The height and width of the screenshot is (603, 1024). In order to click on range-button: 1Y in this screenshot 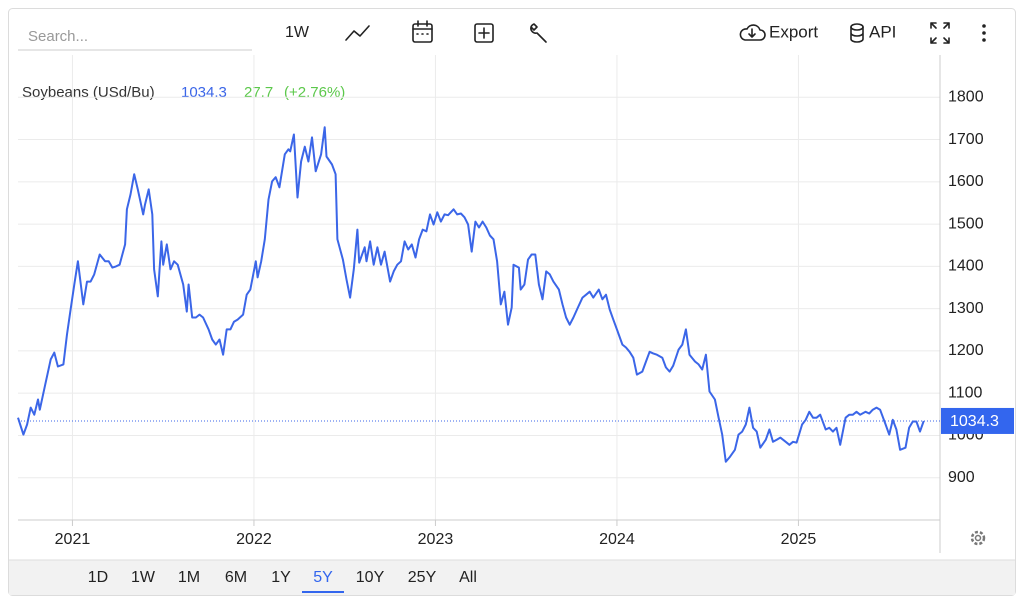, I will do `click(281, 577)`.